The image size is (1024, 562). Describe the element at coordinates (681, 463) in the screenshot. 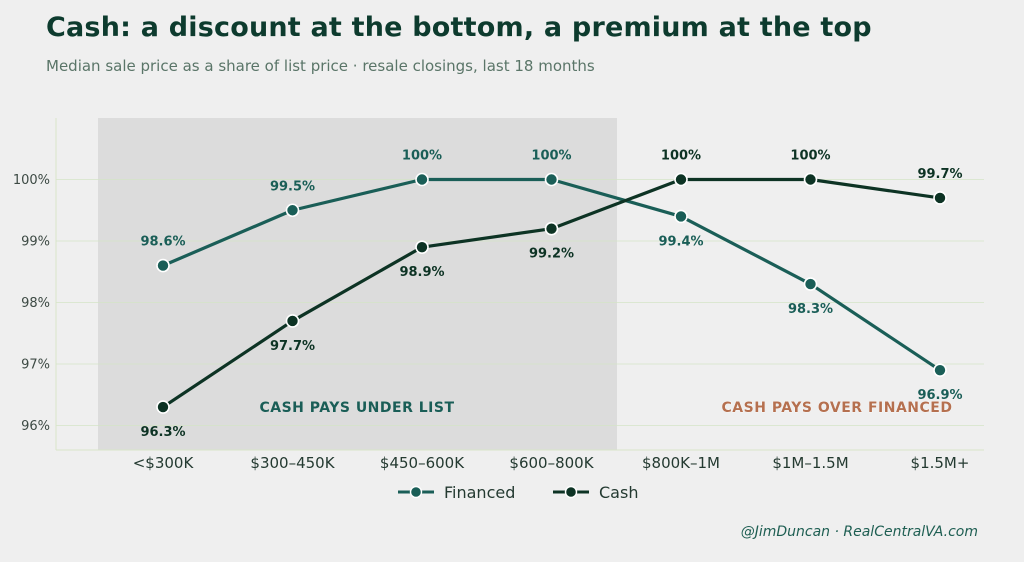

I see `x-tick-label: $800K–1M` at that location.